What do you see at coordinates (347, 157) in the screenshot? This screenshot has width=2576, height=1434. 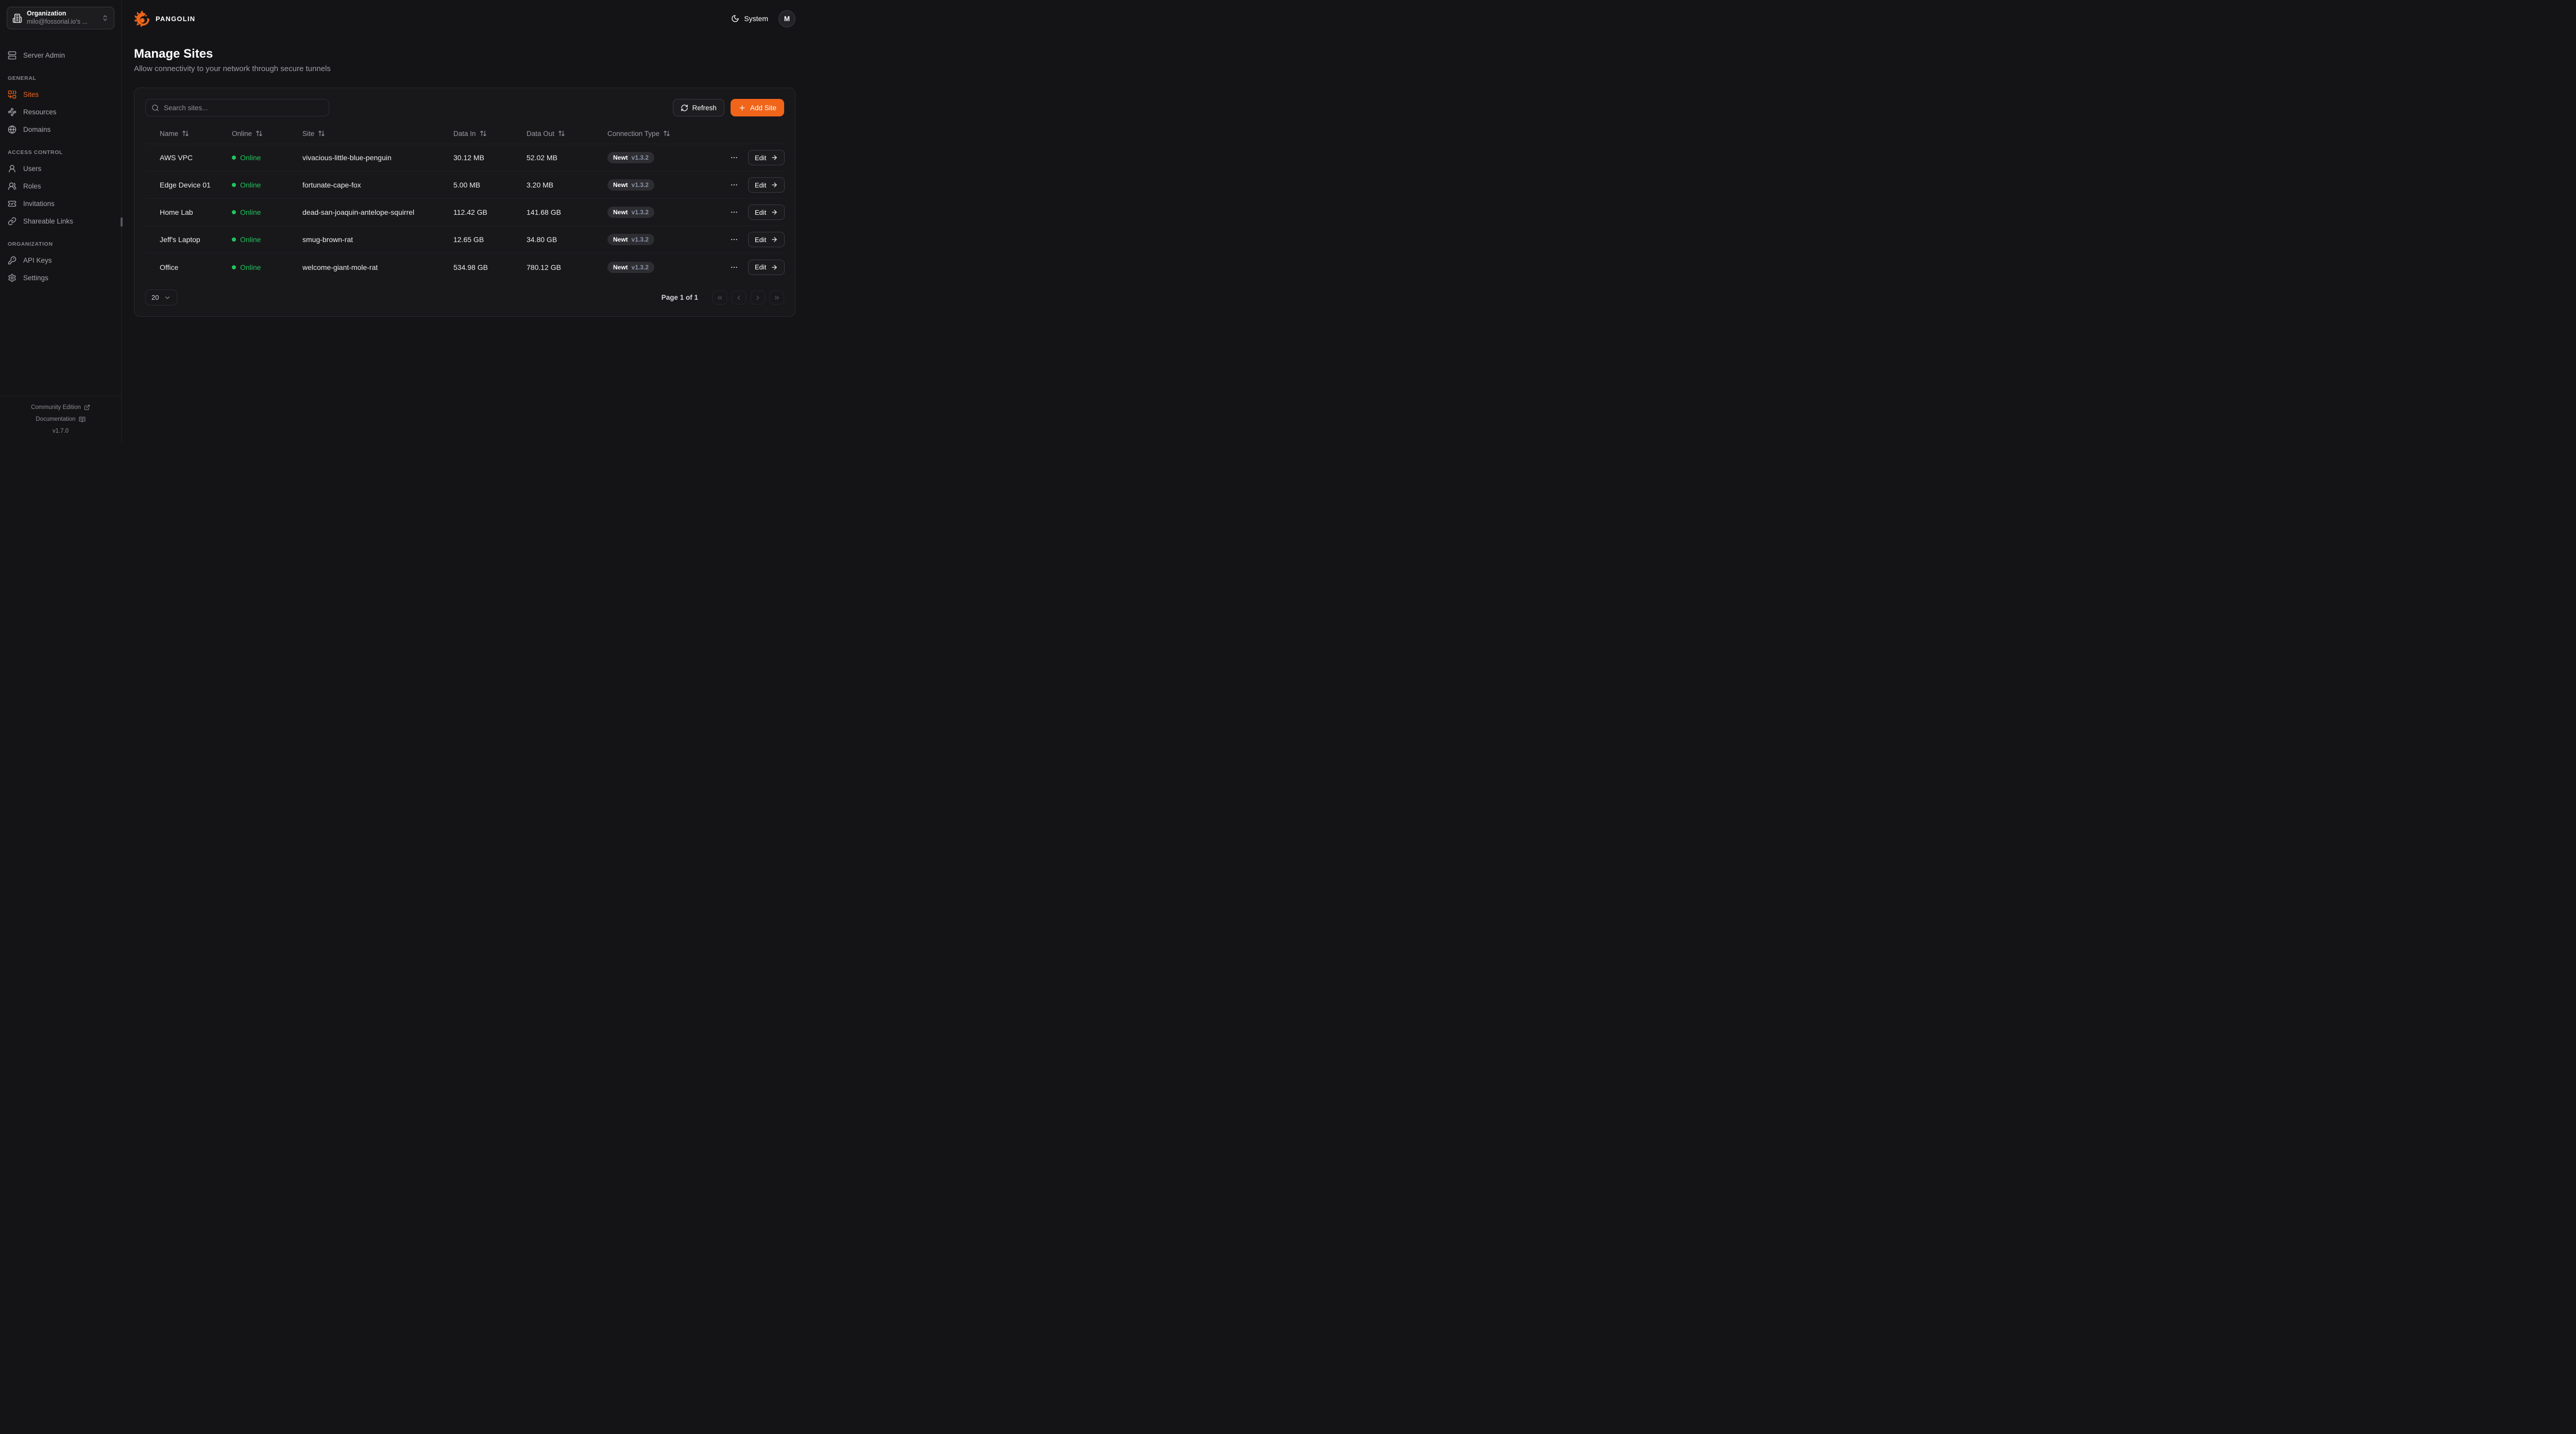 I see `site-id-cell: vivacious-little-blue-penguin` at bounding box center [347, 157].